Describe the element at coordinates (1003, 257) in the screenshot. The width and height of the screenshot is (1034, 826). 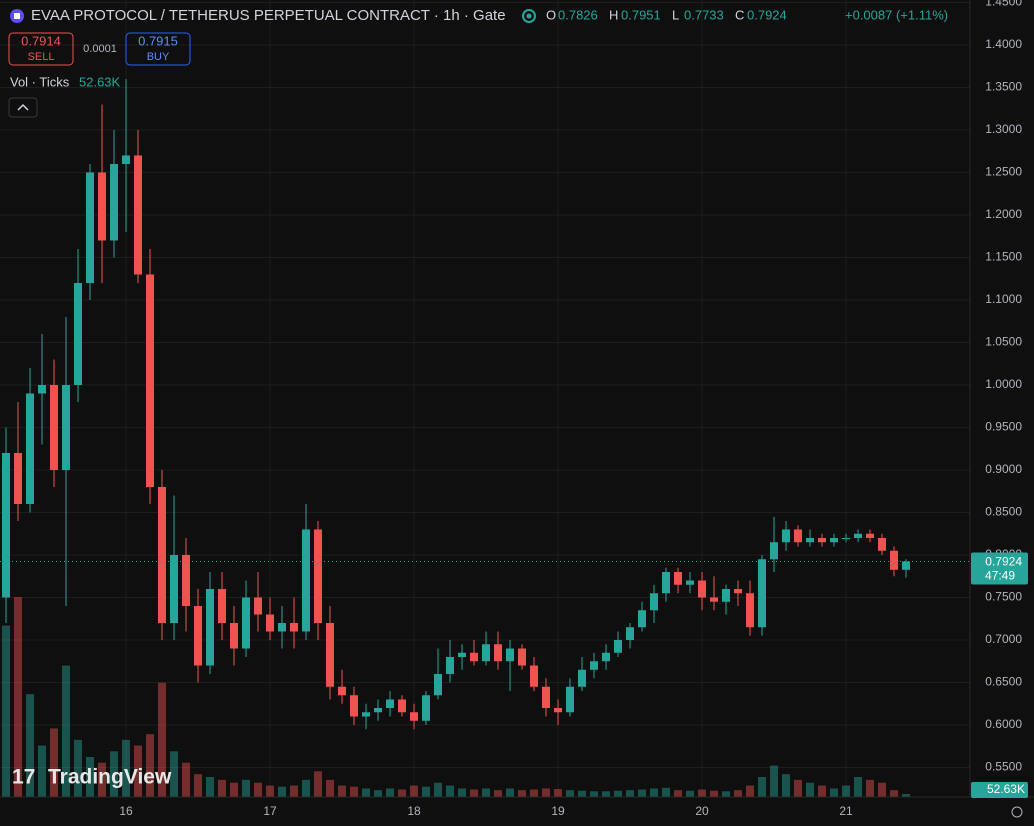
I see `y-tick-label: 1.1500` at that location.